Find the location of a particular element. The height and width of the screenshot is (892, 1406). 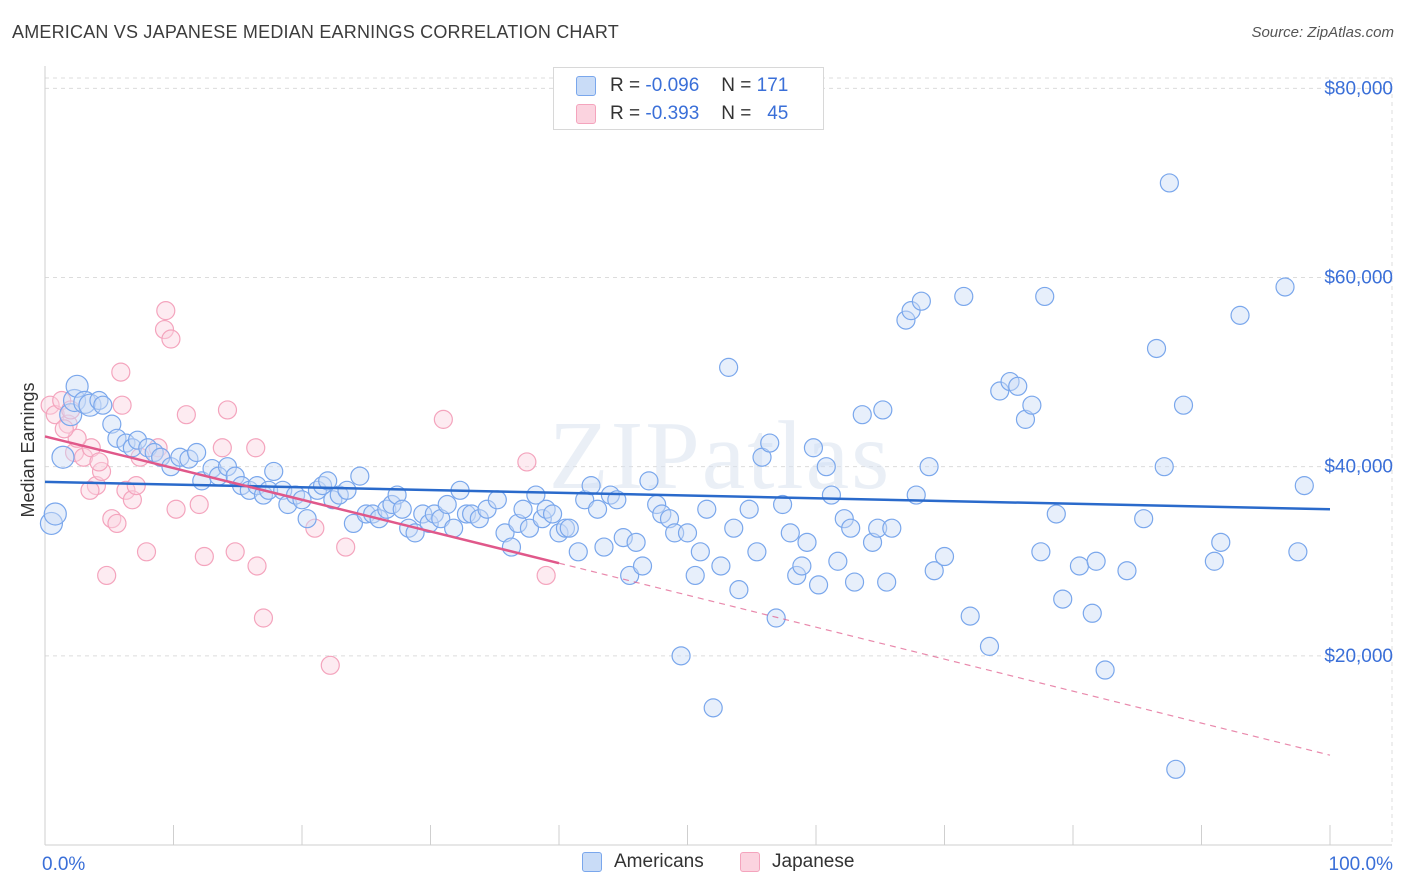

legend-label-americans: Americans is located at coordinates (659, 861).